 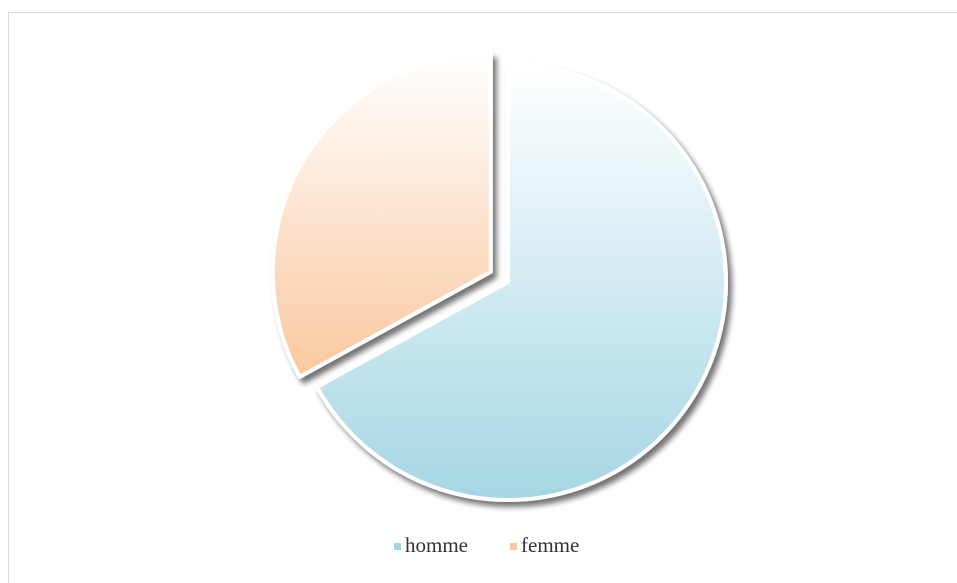 What do you see at coordinates (381, 215) in the screenshot?
I see `pie-slice` at bounding box center [381, 215].